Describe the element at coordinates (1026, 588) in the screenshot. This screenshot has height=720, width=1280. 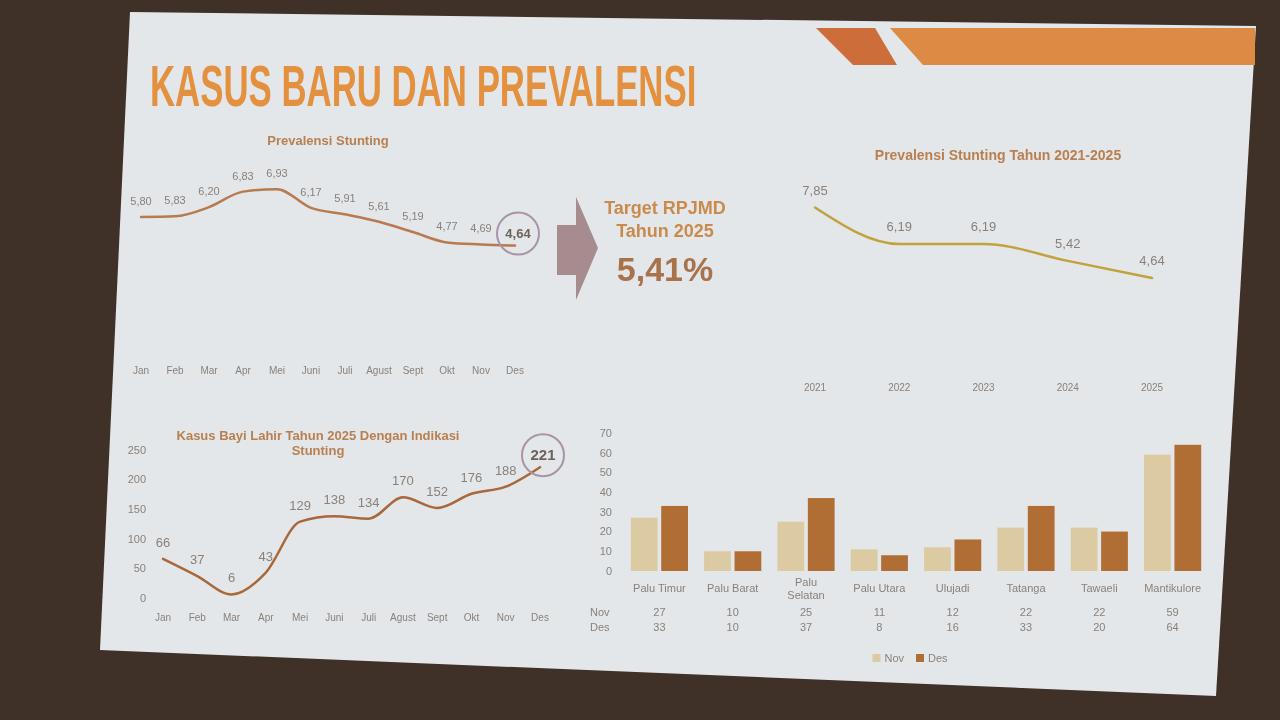
I see `x-tick-label: Tatanga` at that location.